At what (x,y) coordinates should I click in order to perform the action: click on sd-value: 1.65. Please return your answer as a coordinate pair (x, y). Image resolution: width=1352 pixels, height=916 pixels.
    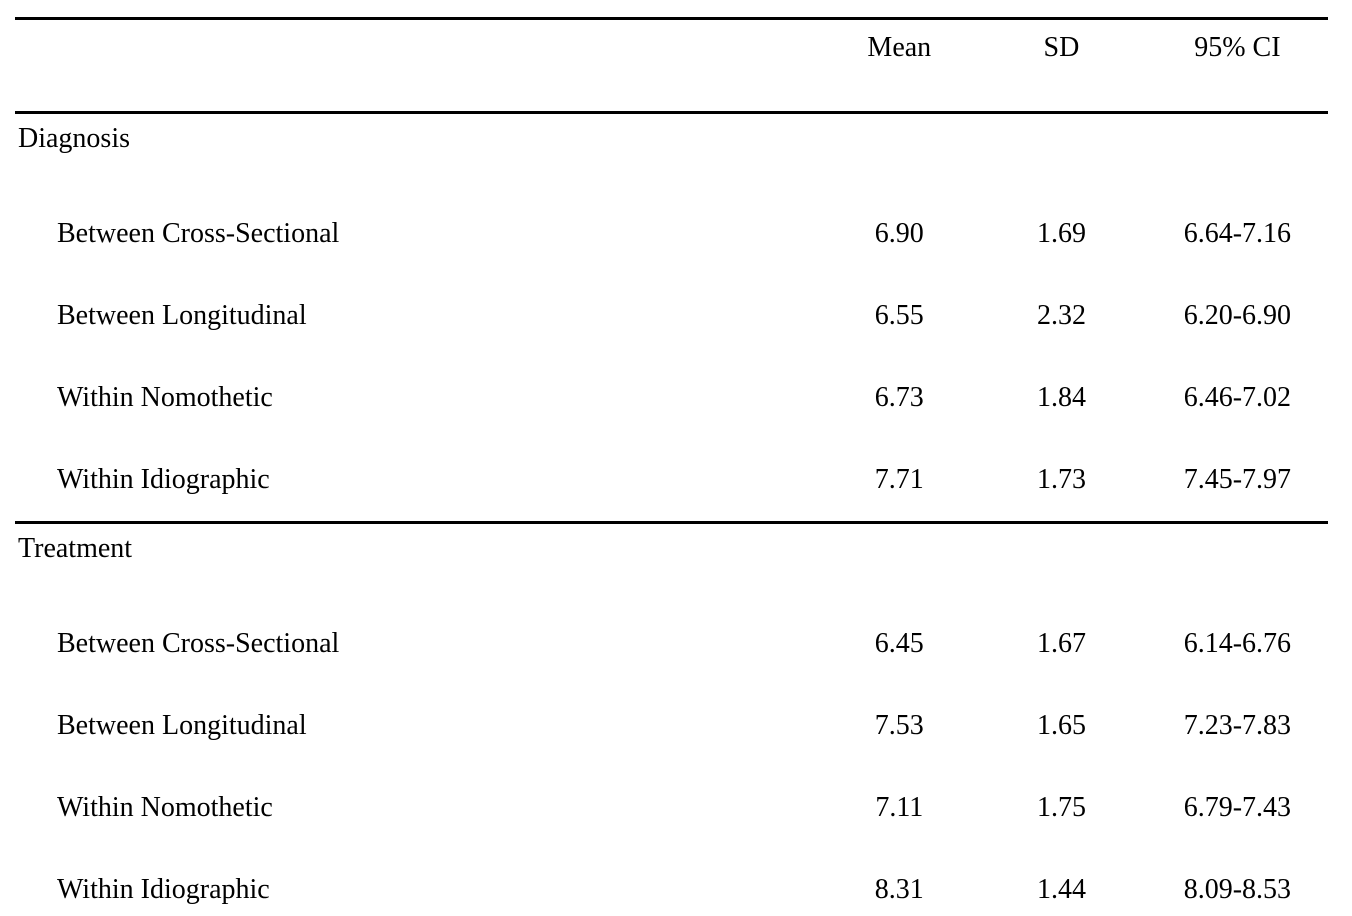
    Looking at the image, I should click on (1061, 725).